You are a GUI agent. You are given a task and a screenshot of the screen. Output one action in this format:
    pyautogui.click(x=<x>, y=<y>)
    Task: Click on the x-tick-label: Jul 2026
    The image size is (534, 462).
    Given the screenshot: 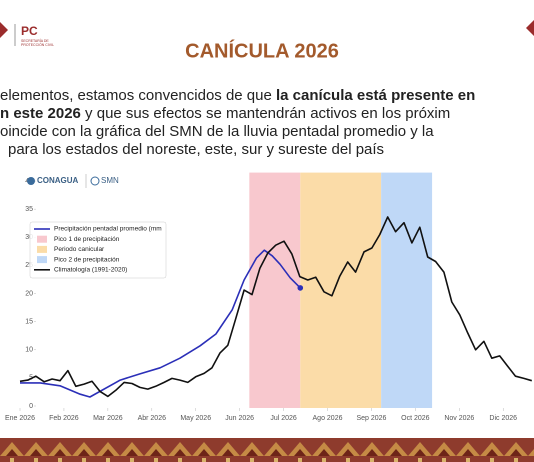 What is the action you would take?
    pyautogui.click(x=283, y=418)
    